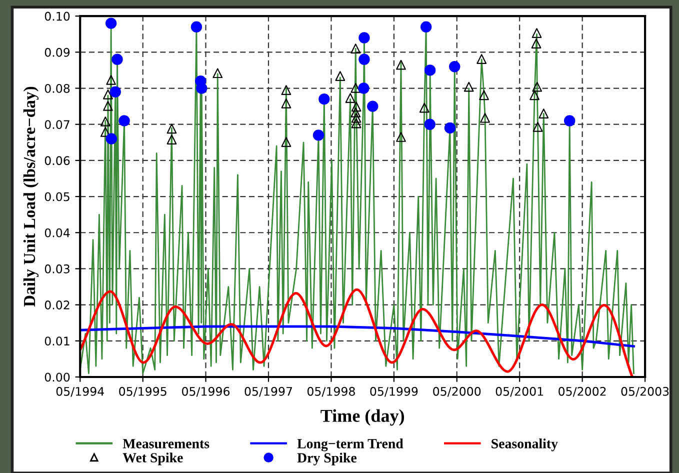 The height and width of the screenshot is (473, 679). Describe the element at coordinates (142, 391) in the screenshot. I see `x-tick-label: 05/1995` at that location.